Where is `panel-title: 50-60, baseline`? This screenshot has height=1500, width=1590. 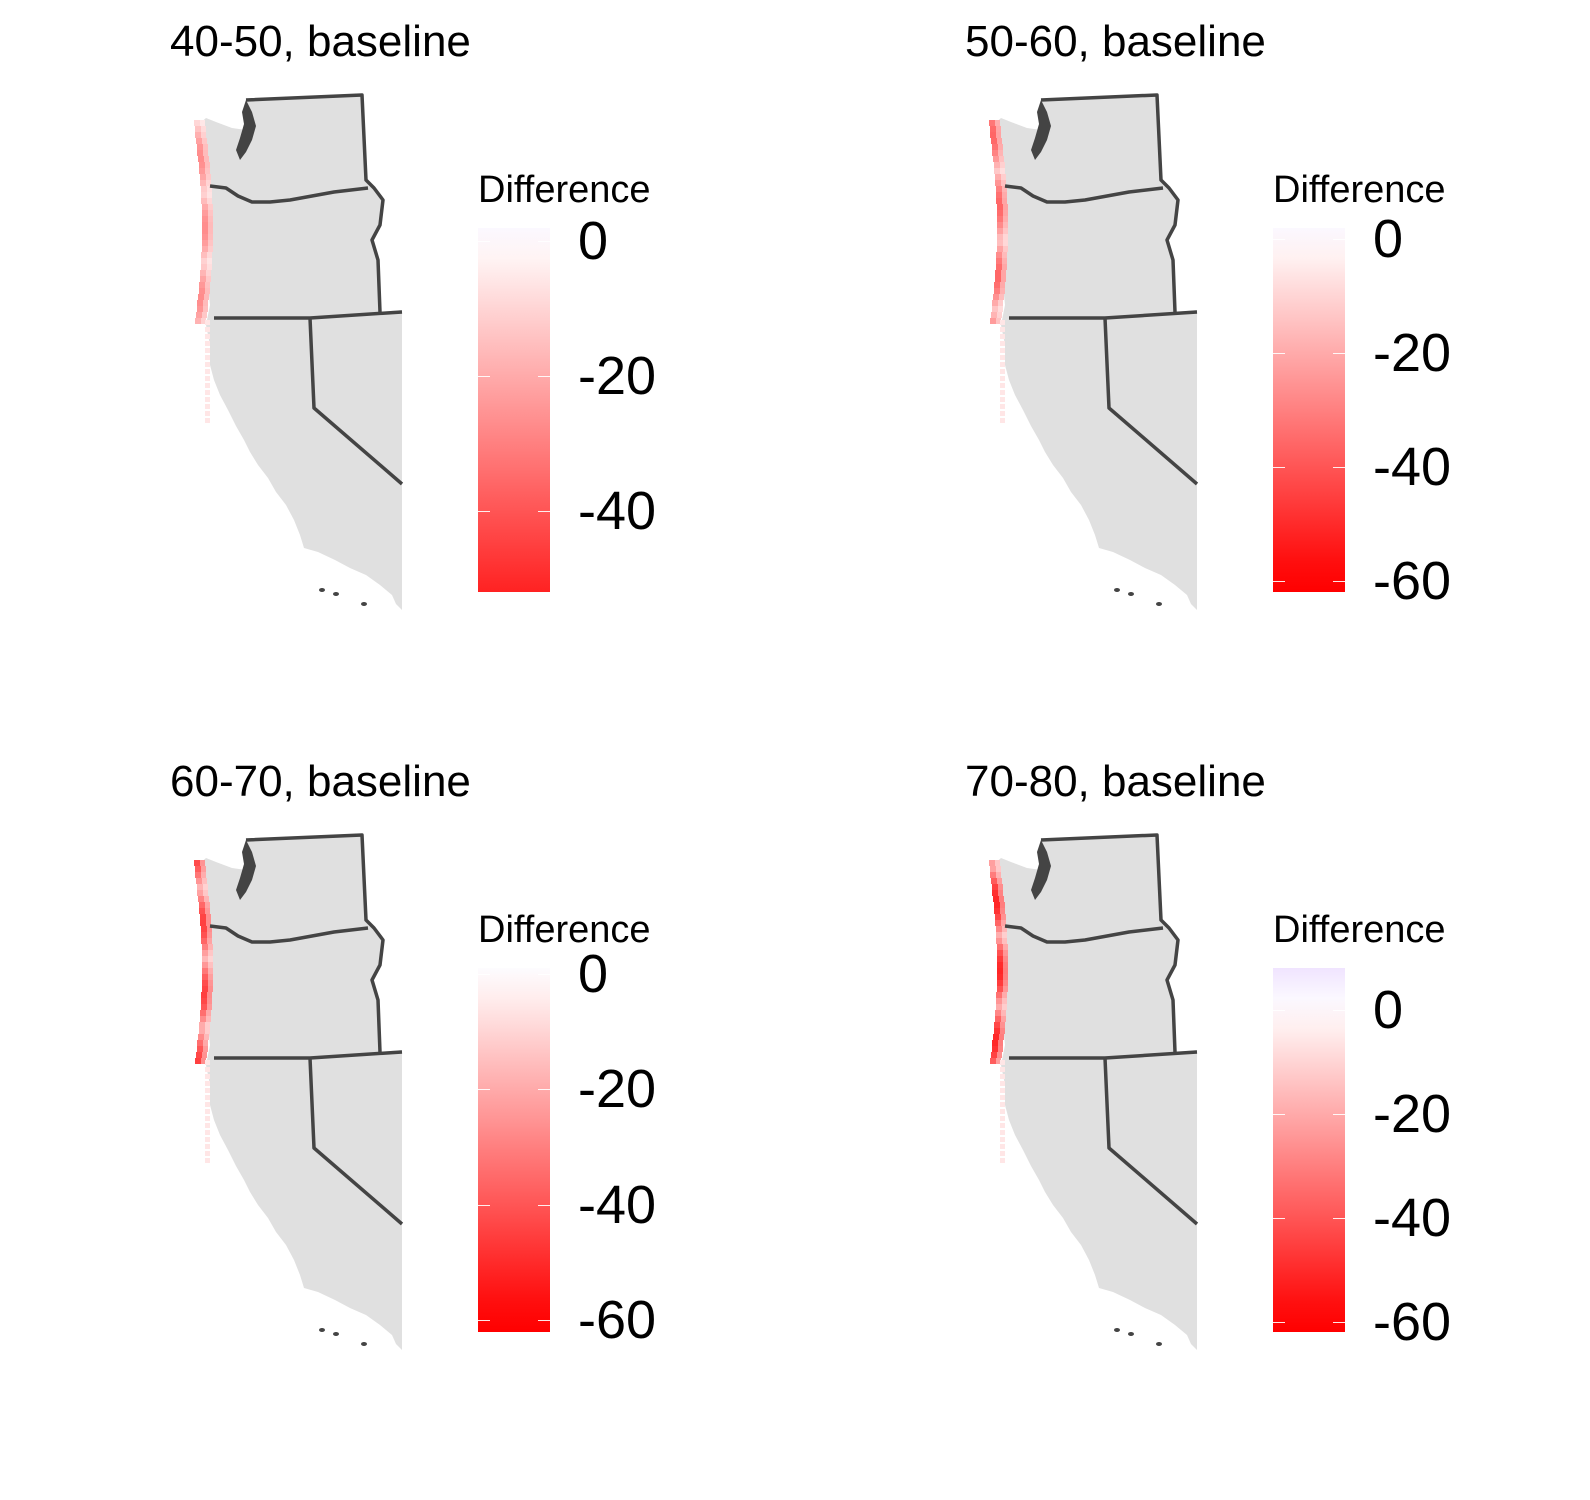
panel-title: 50-60, baseline is located at coordinates (1115, 41).